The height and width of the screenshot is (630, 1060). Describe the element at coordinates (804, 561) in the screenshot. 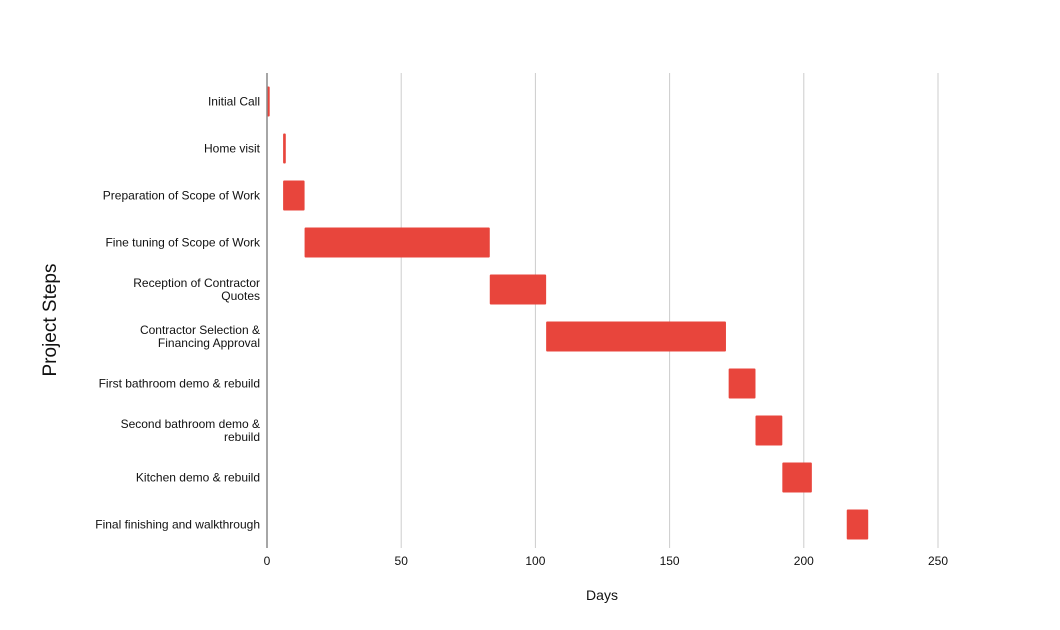

I see `x-tick-label: 200` at that location.